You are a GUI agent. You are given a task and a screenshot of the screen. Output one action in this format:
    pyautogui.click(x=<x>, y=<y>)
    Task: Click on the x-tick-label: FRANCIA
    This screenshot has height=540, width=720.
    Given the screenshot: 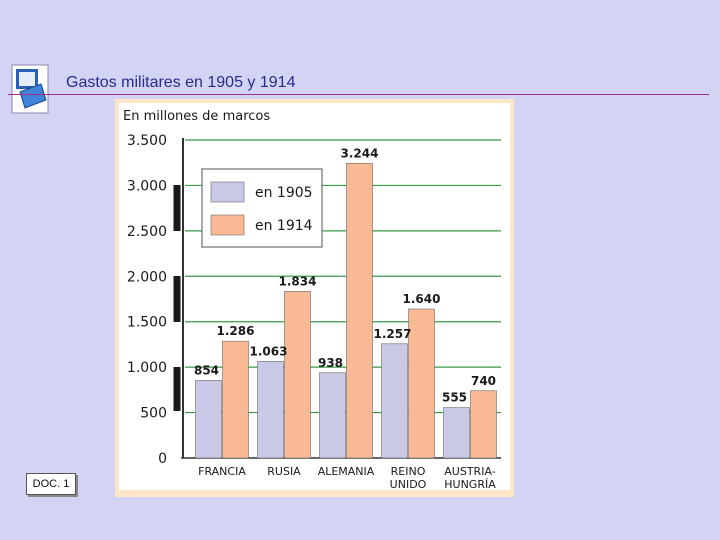 What is the action you would take?
    pyautogui.click(x=222, y=471)
    